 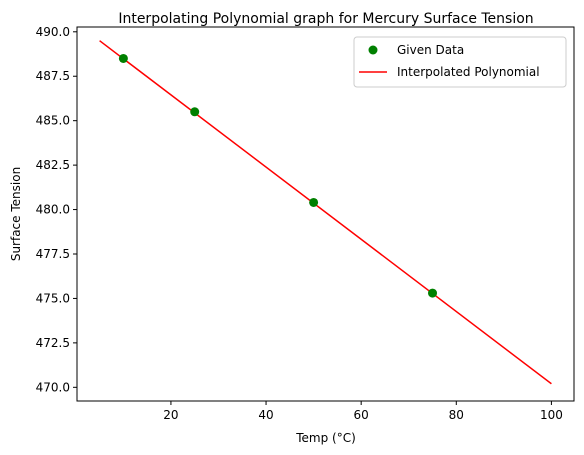 I want to click on y-tick-label: 477.5, so click(x=53, y=254).